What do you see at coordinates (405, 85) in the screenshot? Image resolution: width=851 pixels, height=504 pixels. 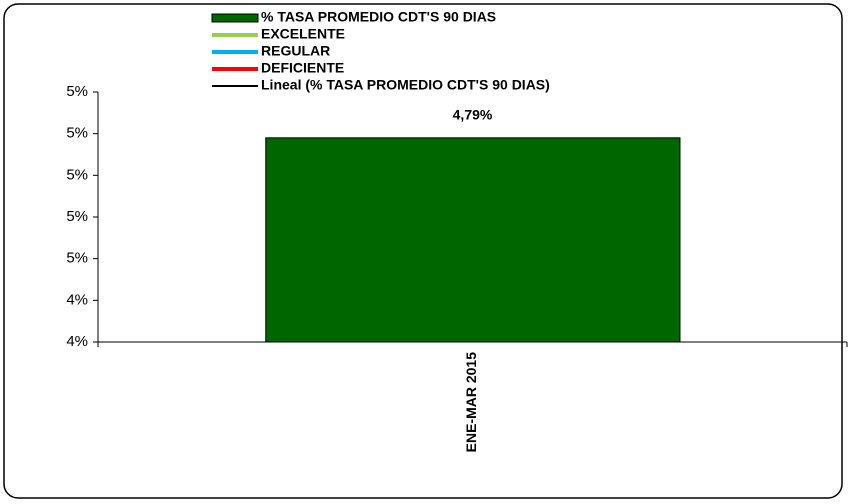 I see `legend-label: Lineal (% TASA PROMEDIO CDT'S 90 DIAS)` at bounding box center [405, 85].